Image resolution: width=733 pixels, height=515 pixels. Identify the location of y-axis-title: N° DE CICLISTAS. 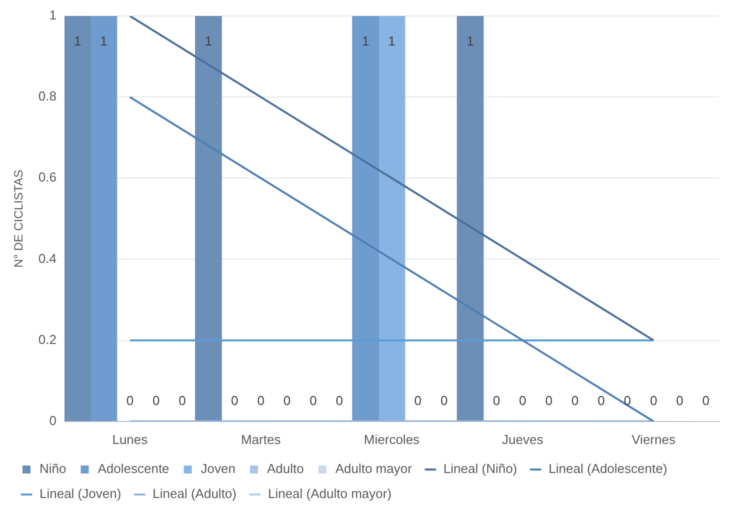
(19, 219).